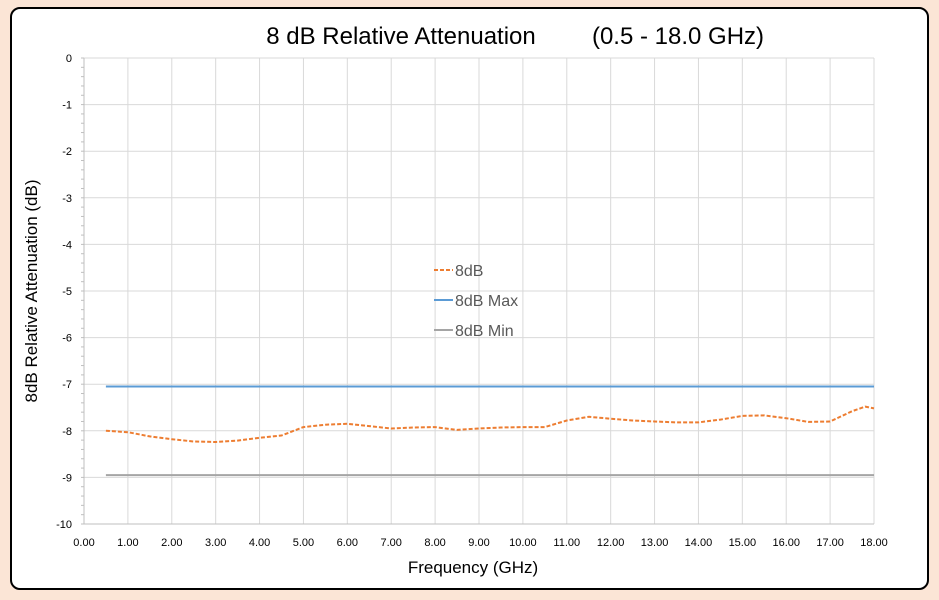  What do you see at coordinates (434, 543) in the screenshot?
I see `x-tick-label: 8.00` at bounding box center [434, 543].